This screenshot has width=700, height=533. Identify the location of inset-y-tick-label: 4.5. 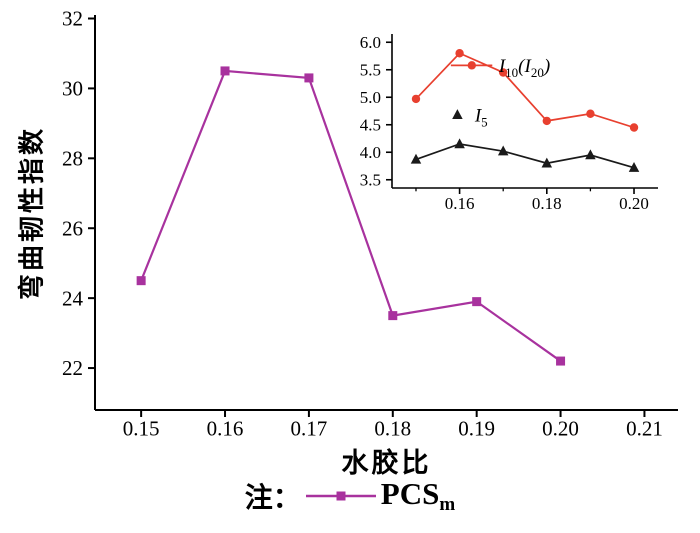
(370, 125).